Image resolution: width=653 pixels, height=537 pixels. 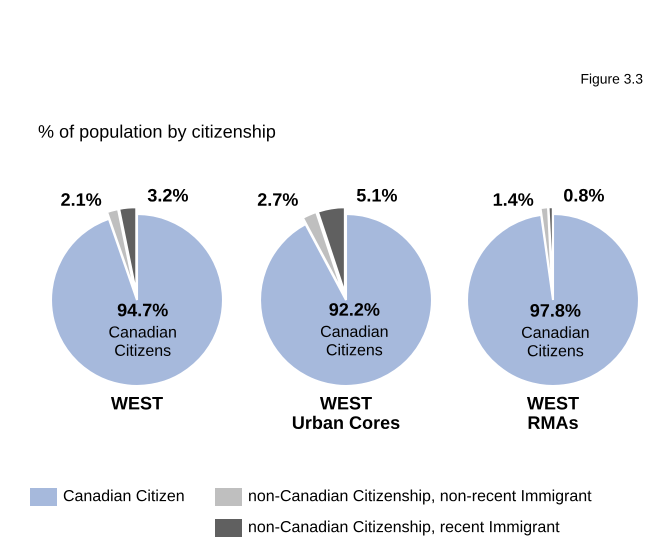 What do you see at coordinates (136, 403) in the screenshot?
I see `text: WEST` at bounding box center [136, 403].